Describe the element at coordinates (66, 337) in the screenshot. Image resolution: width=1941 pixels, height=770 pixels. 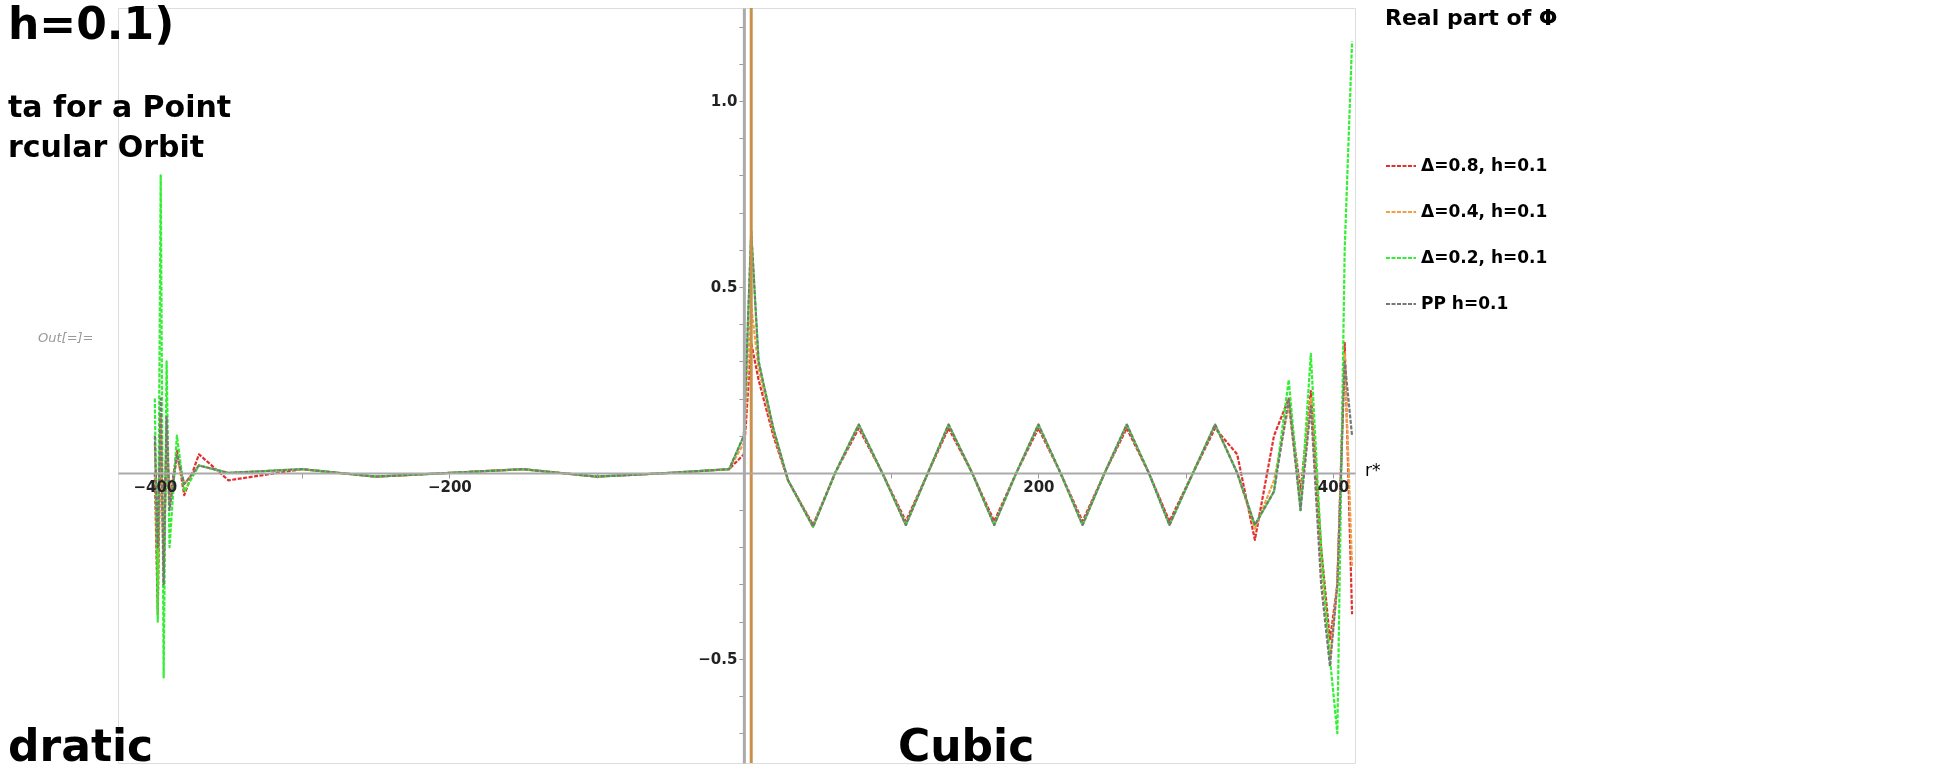
I see `text: Out[=]=` at that location.